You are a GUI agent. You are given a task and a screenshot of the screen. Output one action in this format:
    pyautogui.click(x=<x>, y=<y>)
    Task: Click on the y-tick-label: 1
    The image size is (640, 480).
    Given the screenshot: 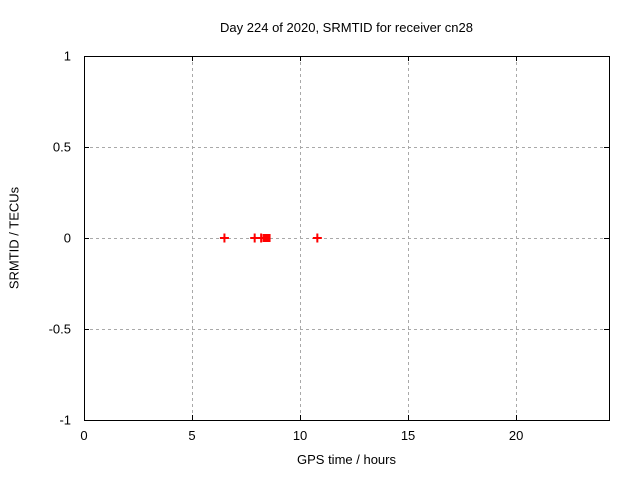 What is the action you would take?
    pyautogui.click(x=67, y=56)
    